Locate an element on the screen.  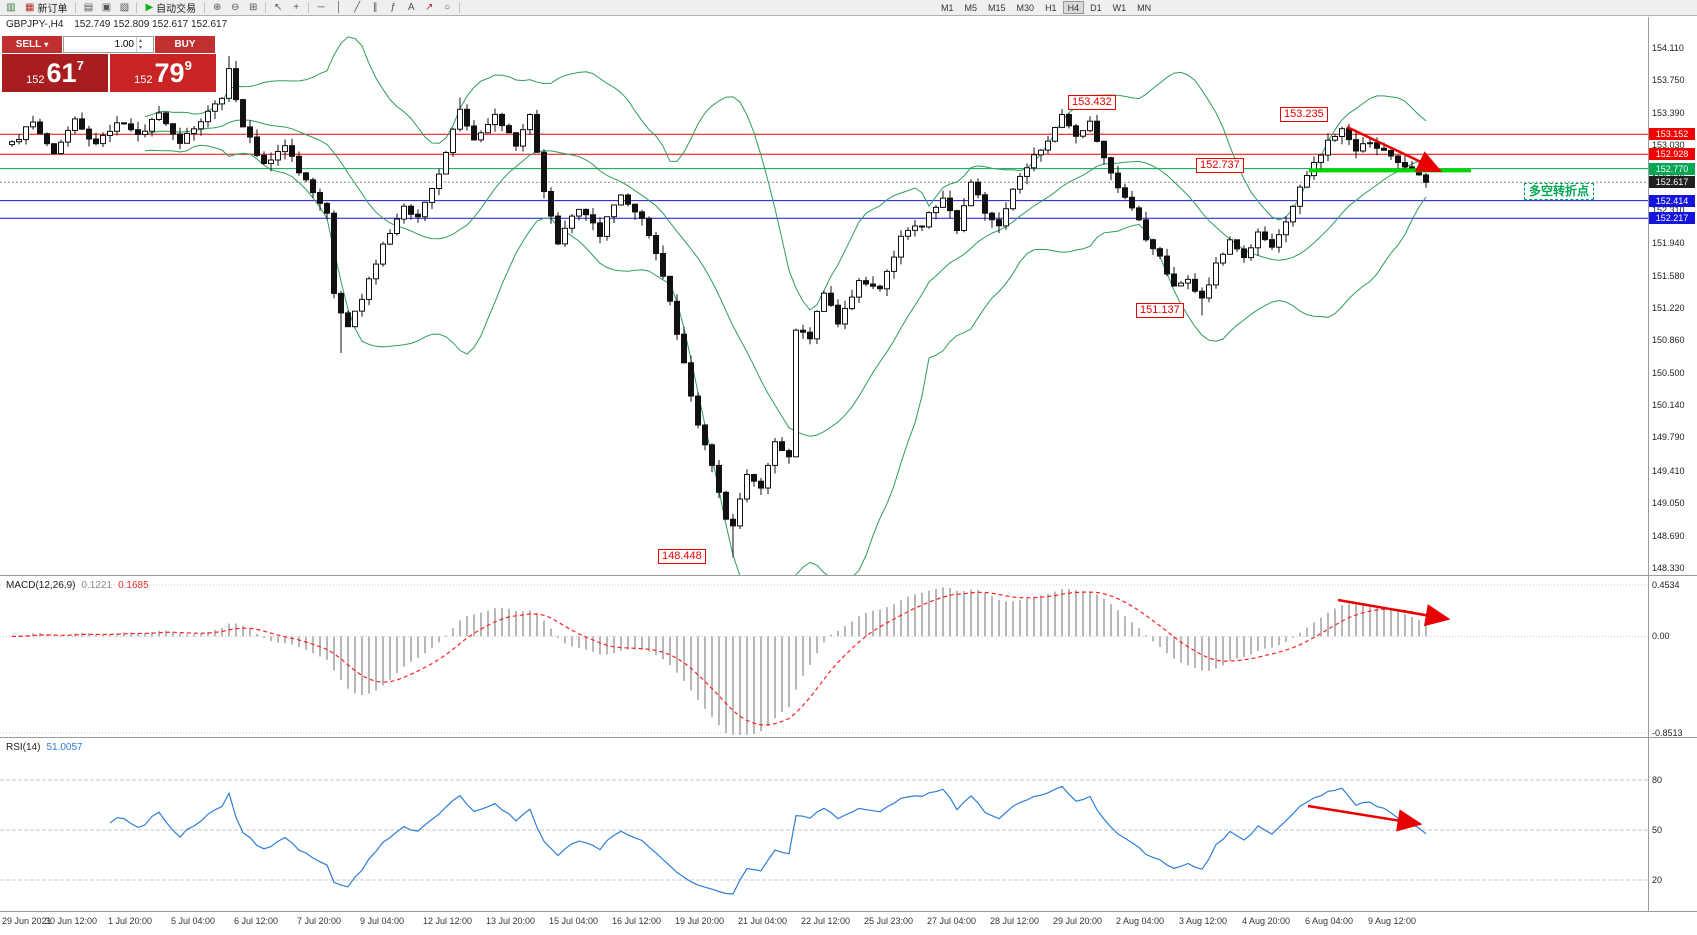
volume-spinner: ▴ ▾ is located at coordinates (140, 44).